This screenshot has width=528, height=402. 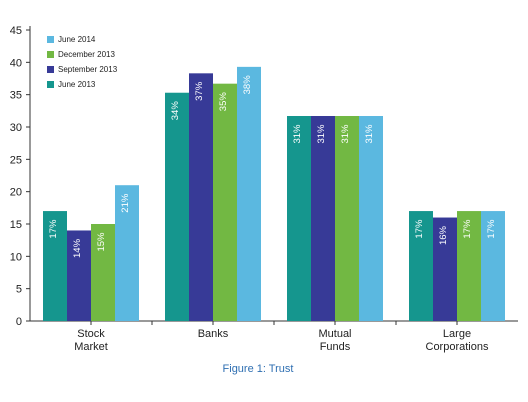 I want to click on bar-data-label: 38%, so click(x=247, y=85).